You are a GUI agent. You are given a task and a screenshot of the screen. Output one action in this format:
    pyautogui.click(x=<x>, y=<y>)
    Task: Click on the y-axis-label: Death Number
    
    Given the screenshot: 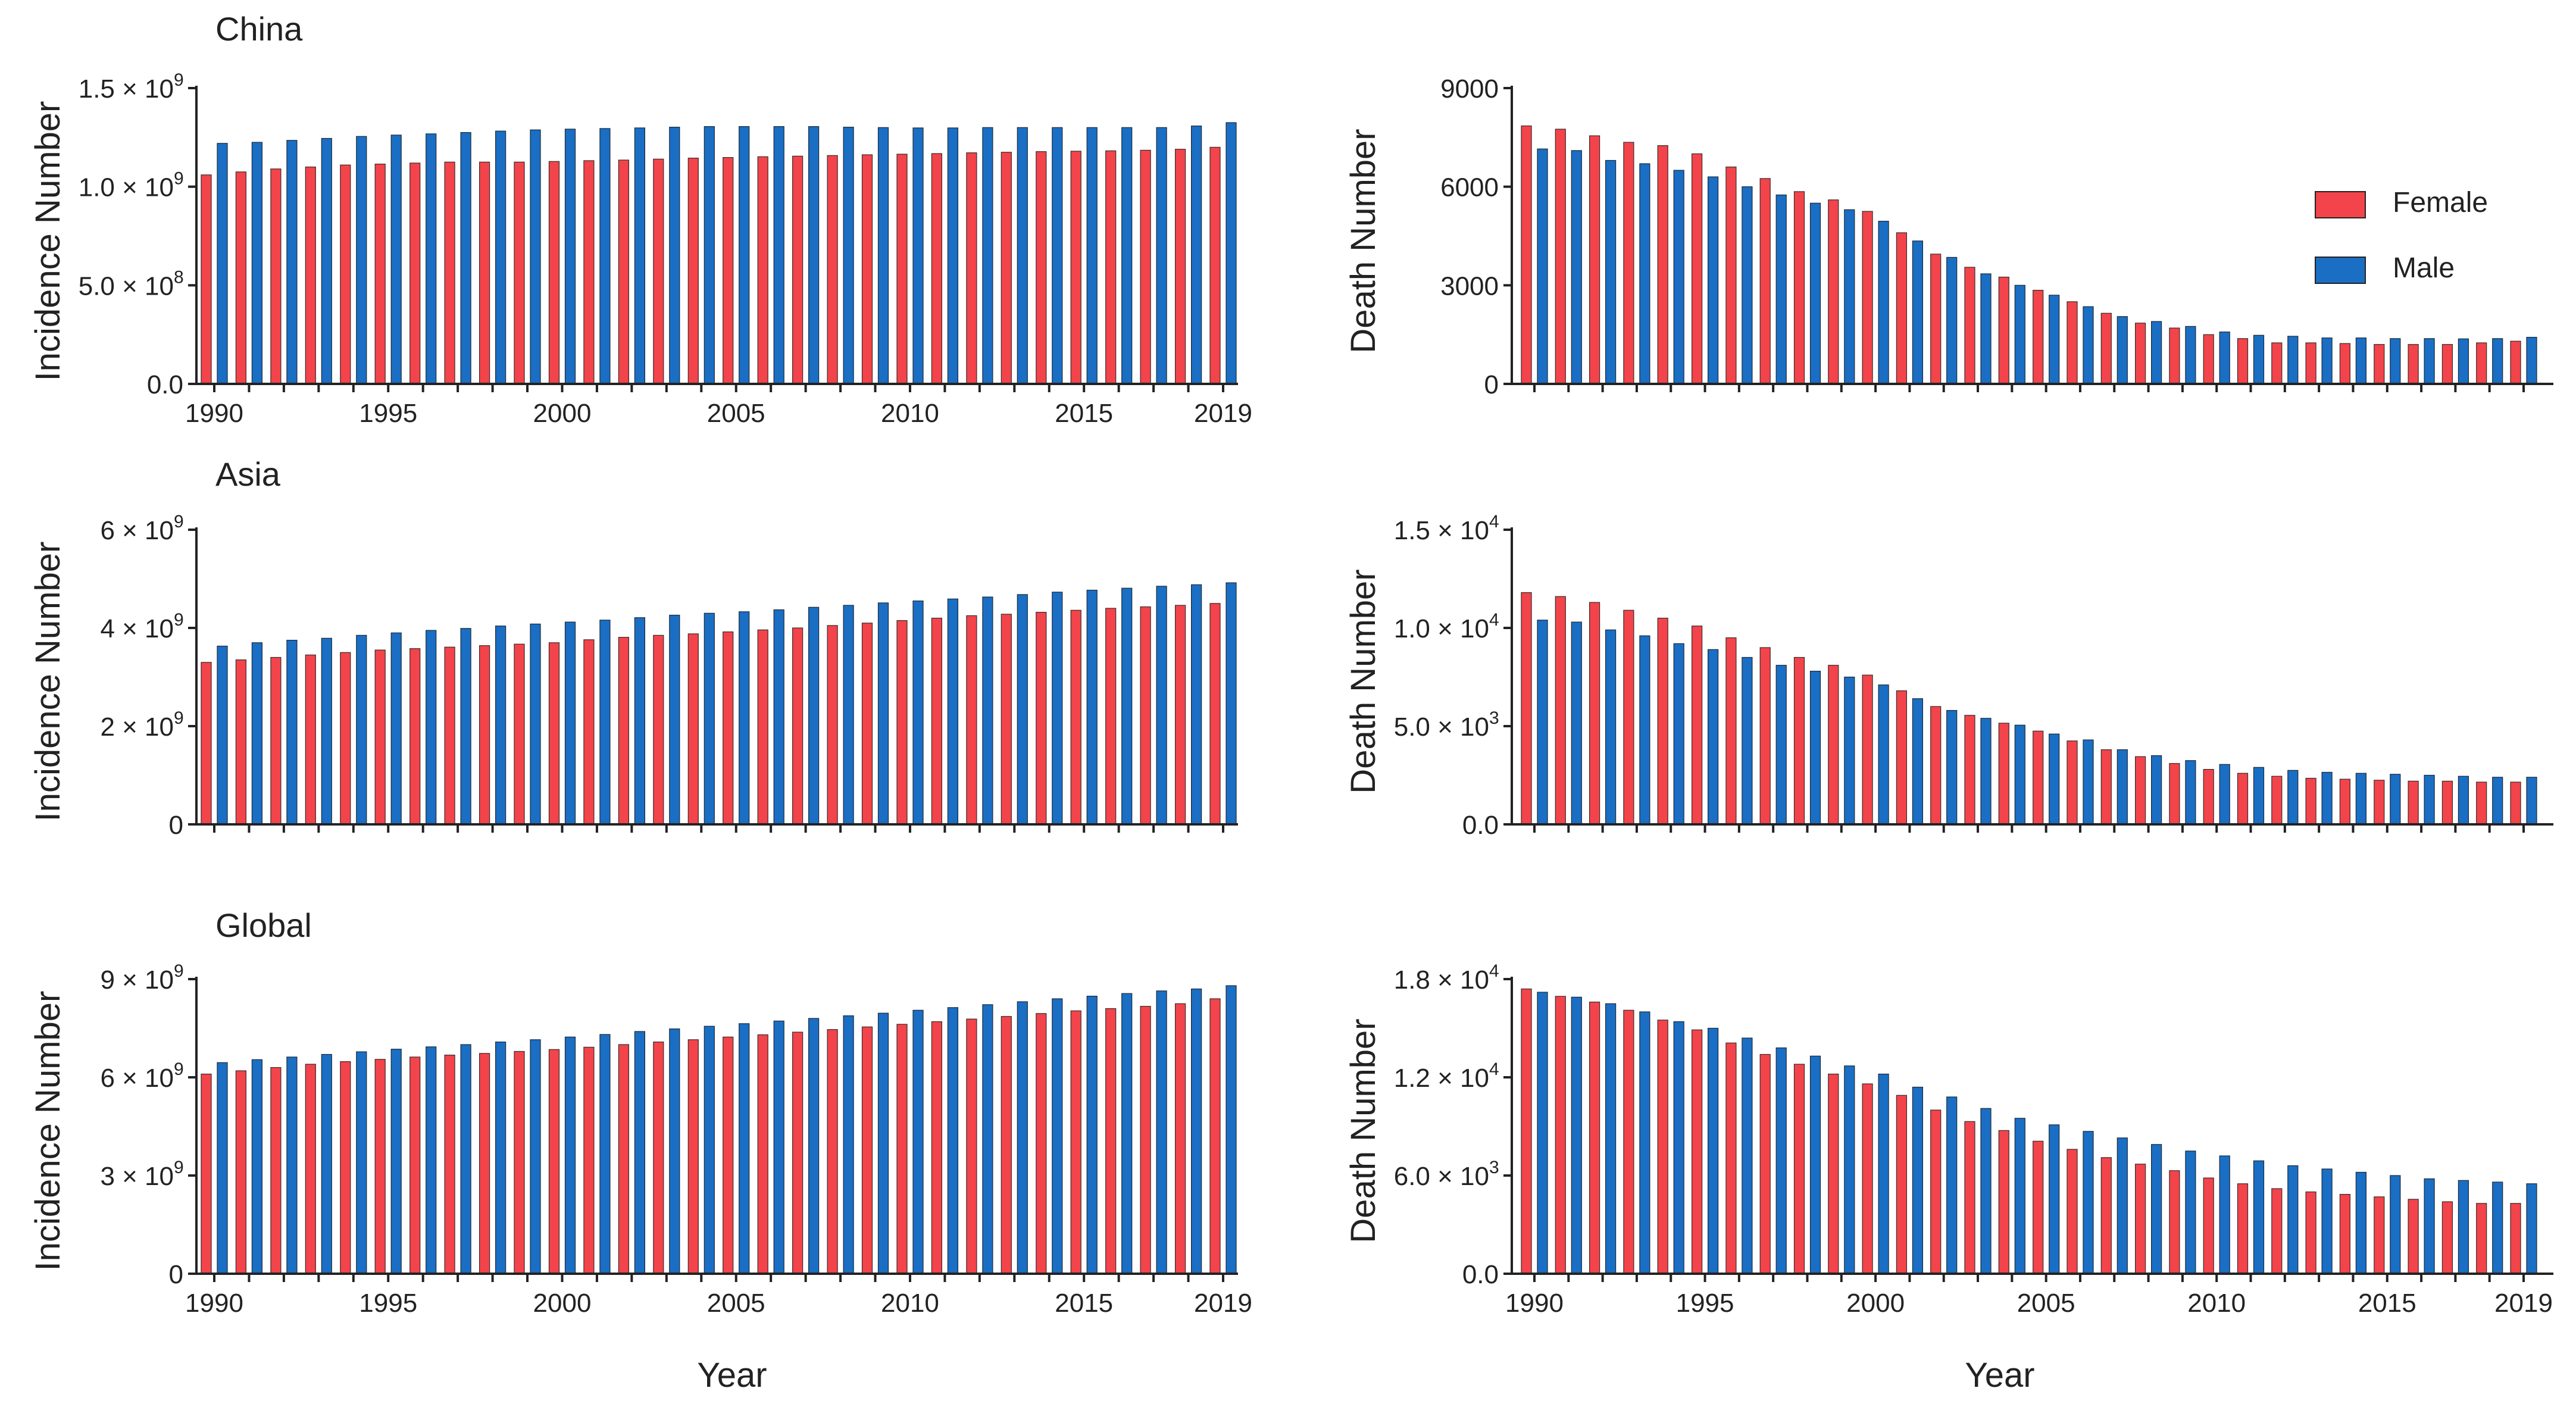 What is the action you would take?
    pyautogui.click(x=1363, y=241)
    